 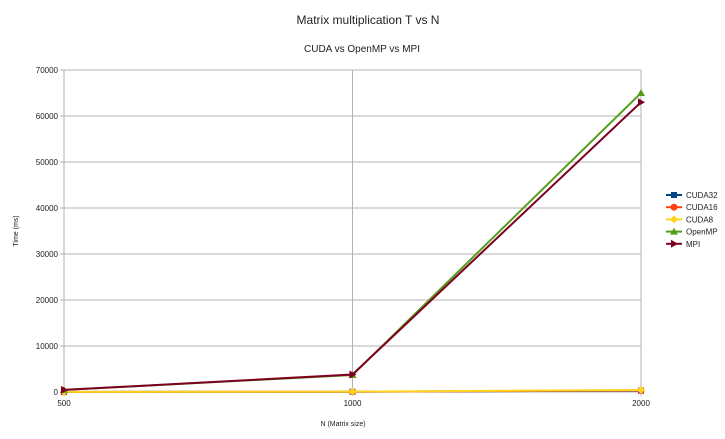 What do you see at coordinates (47, 208) in the screenshot?
I see `y-tick-label: 40000` at bounding box center [47, 208].